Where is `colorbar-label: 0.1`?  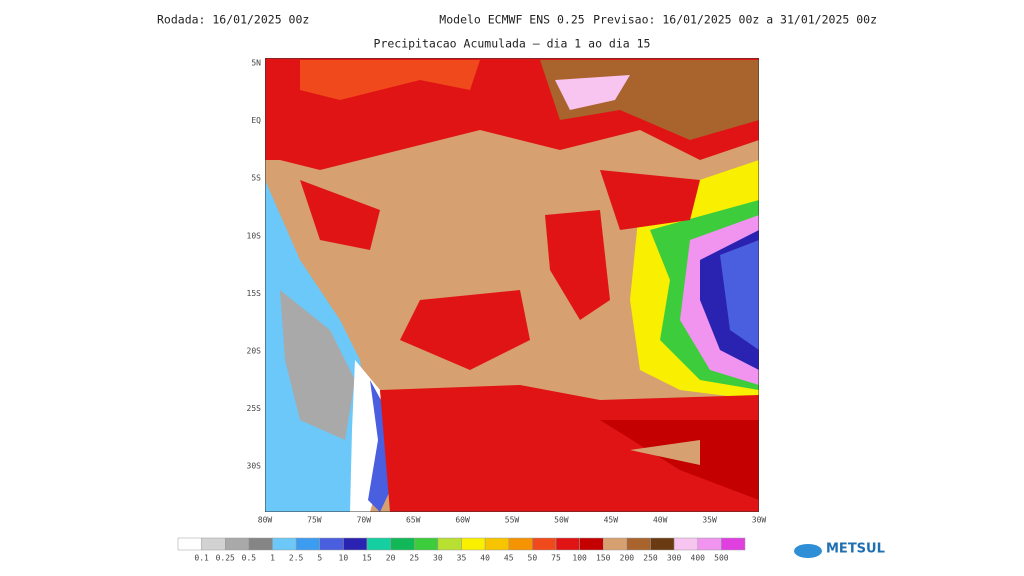 colorbar-label: 0.1 is located at coordinates (201, 558).